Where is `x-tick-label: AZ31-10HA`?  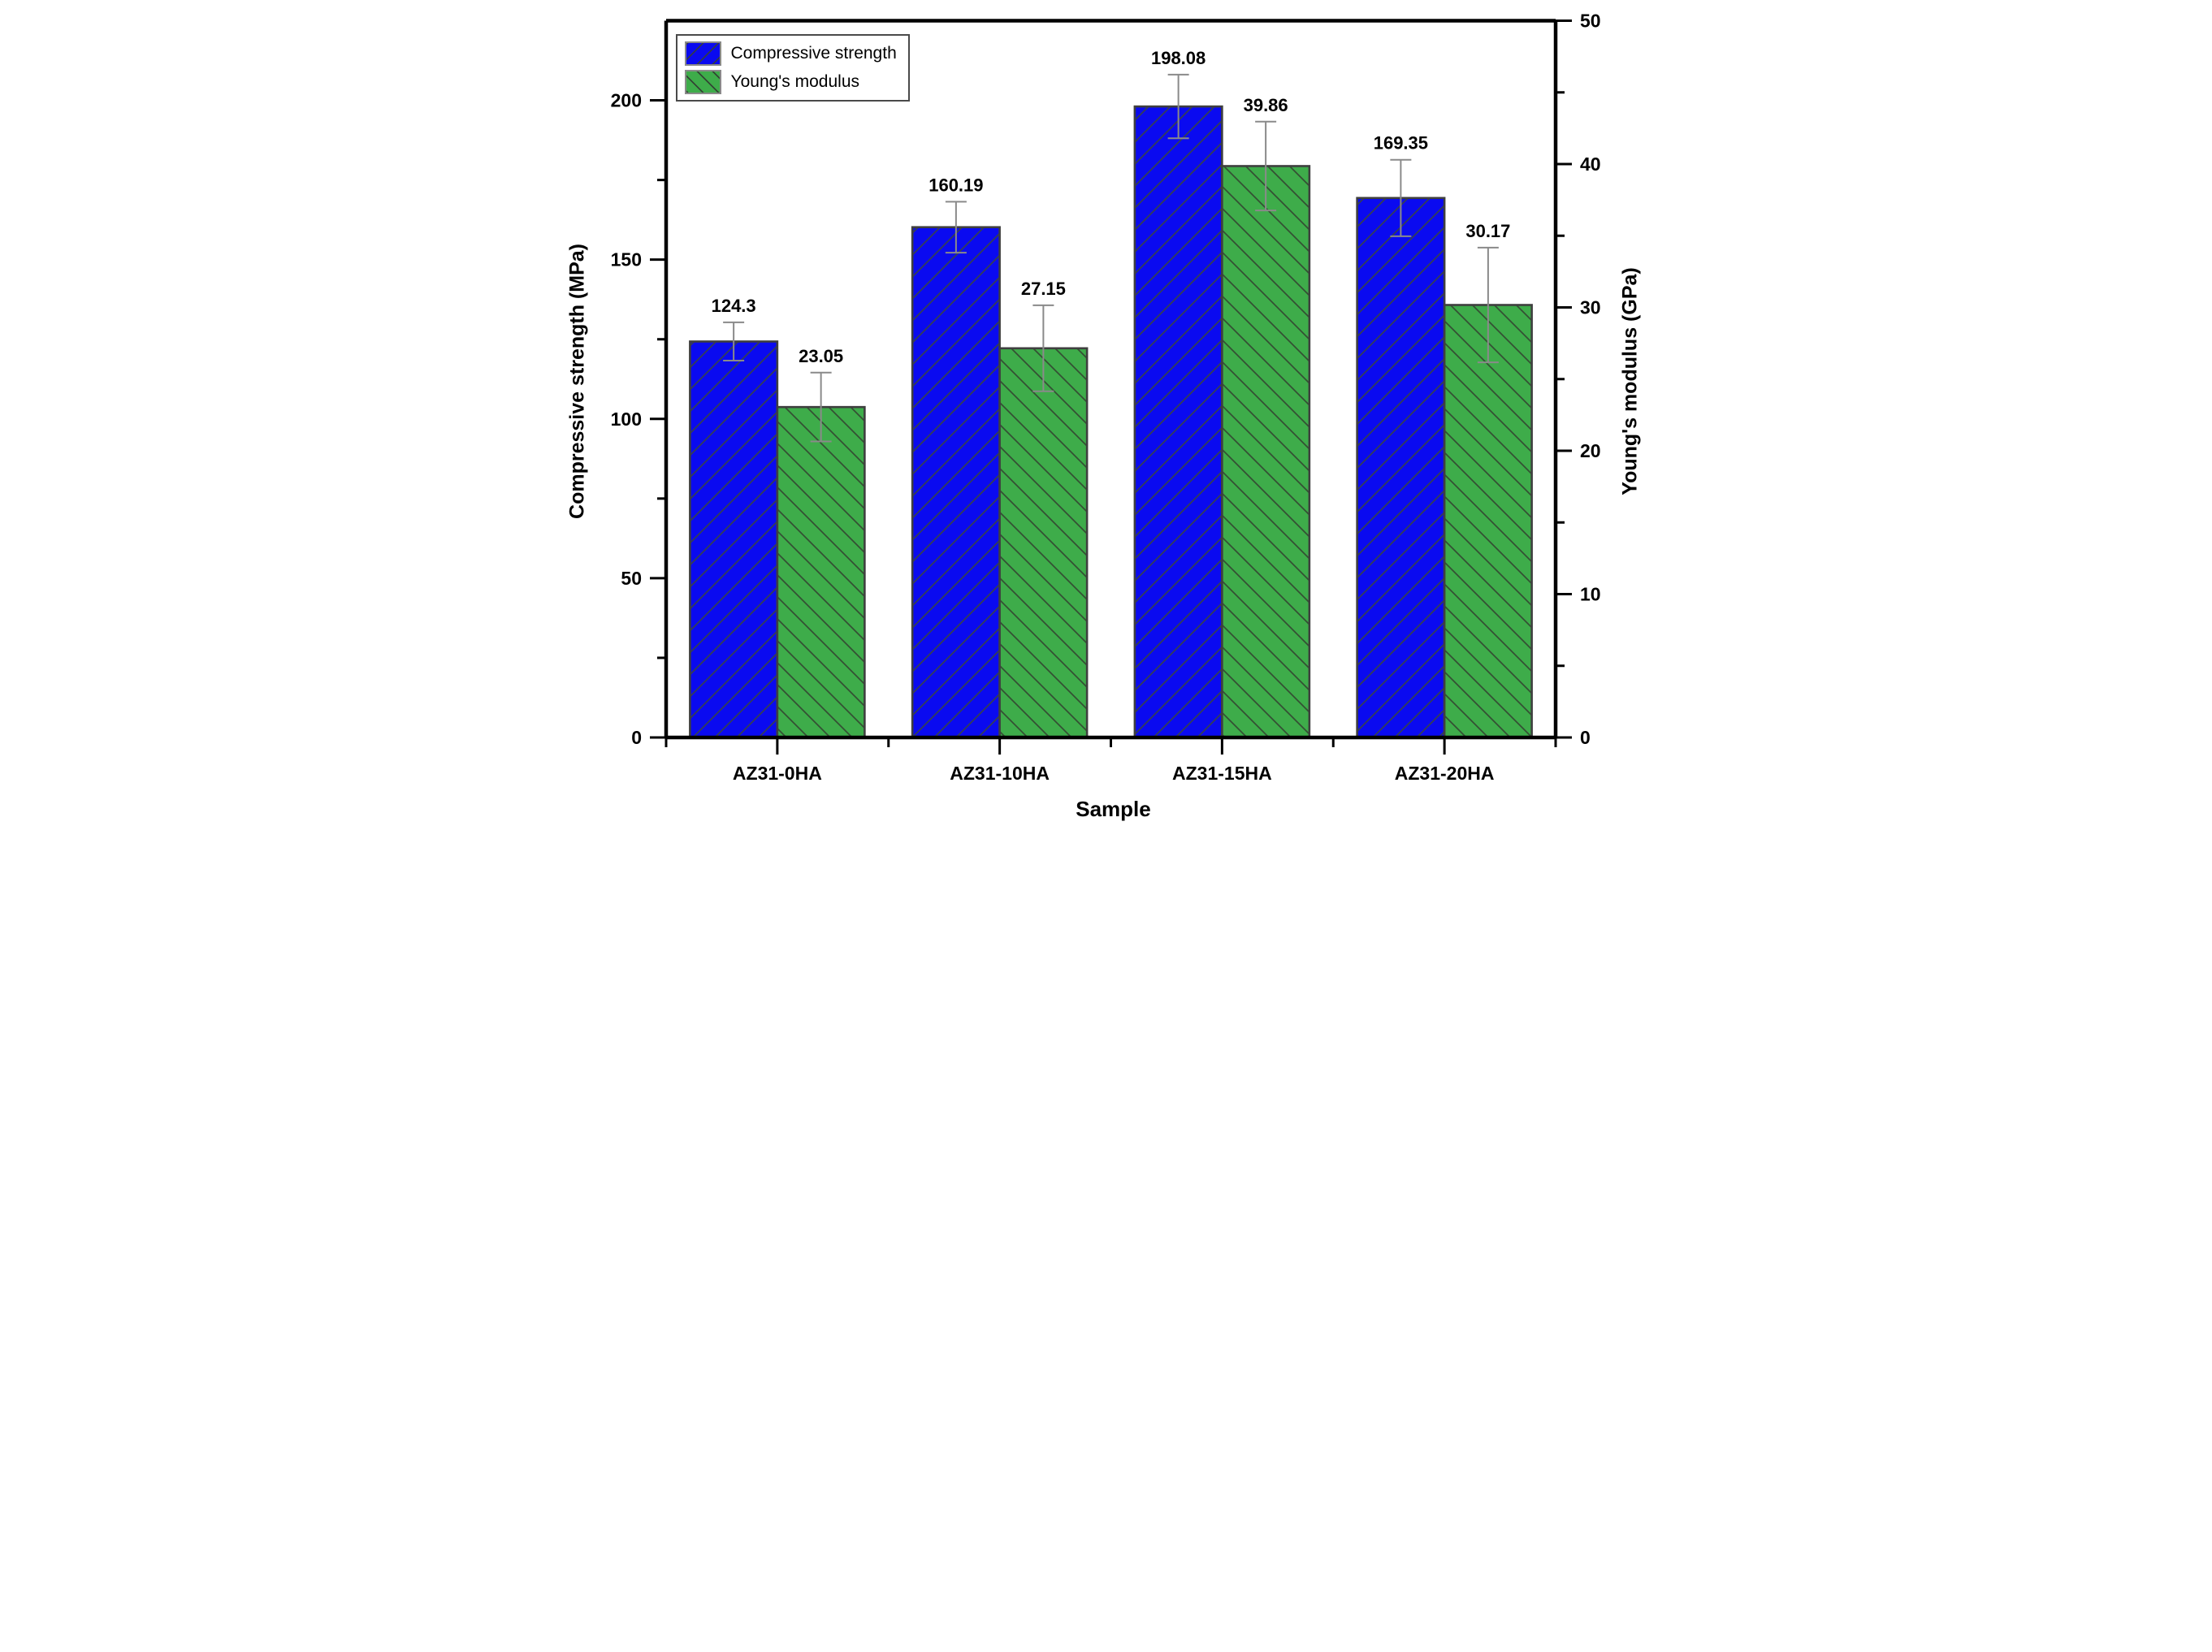
x-tick-label: AZ31-10HA is located at coordinates (1000, 774).